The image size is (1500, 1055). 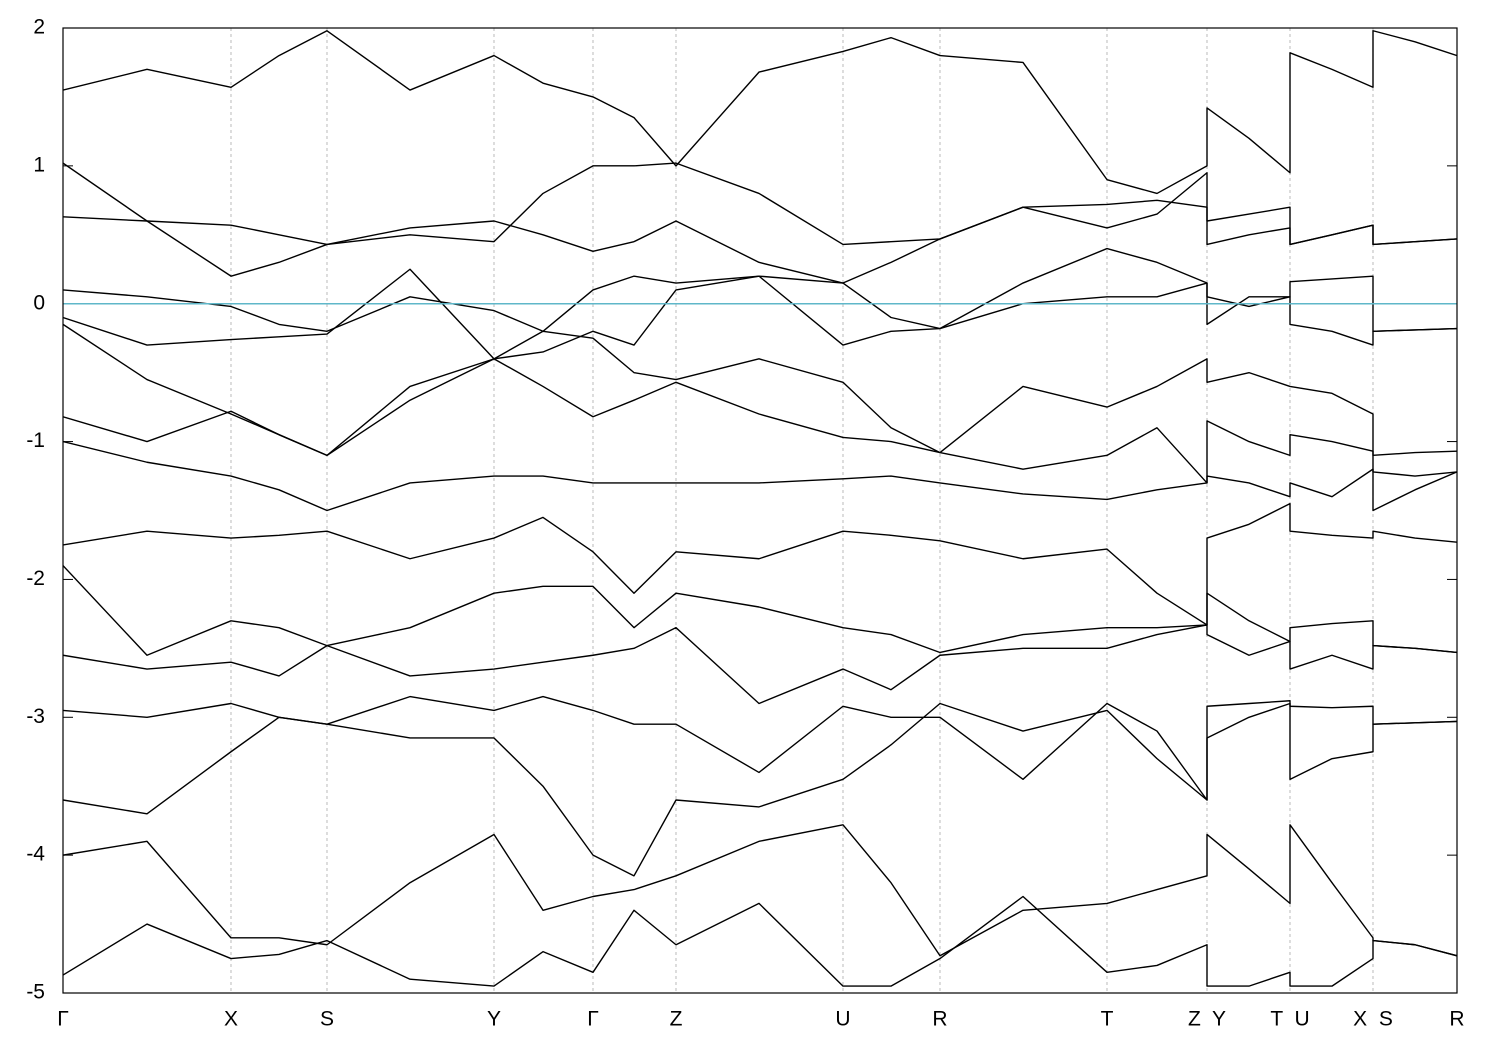 What do you see at coordinates (35, 854) in the screenshot?
I see `y-tick-label: -4` at bounding box center [35, 854].